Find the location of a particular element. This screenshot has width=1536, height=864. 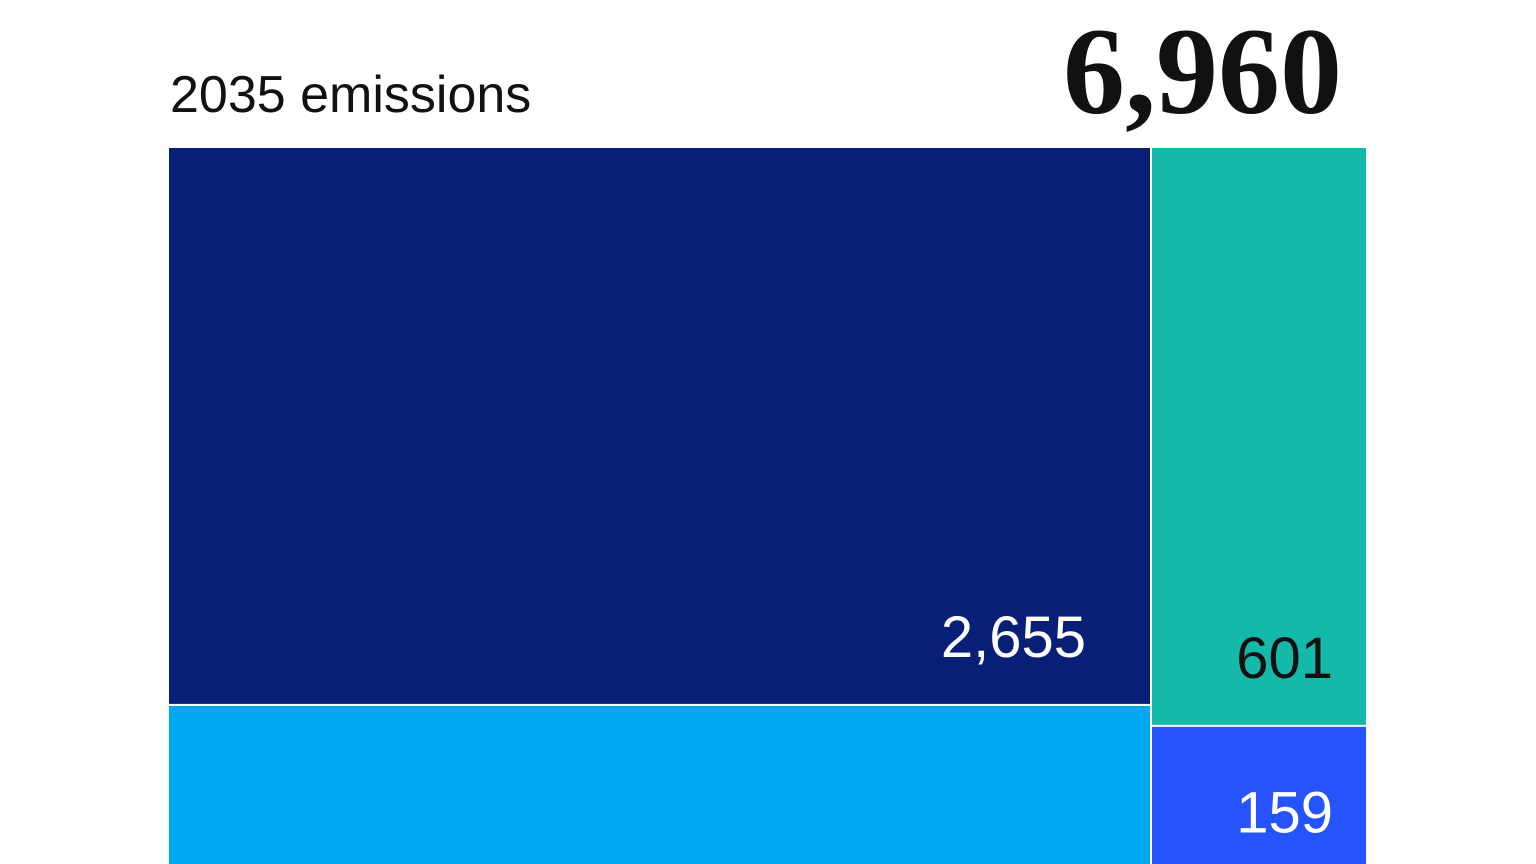

value-label: 159 is located at coordinates (1284, 812).